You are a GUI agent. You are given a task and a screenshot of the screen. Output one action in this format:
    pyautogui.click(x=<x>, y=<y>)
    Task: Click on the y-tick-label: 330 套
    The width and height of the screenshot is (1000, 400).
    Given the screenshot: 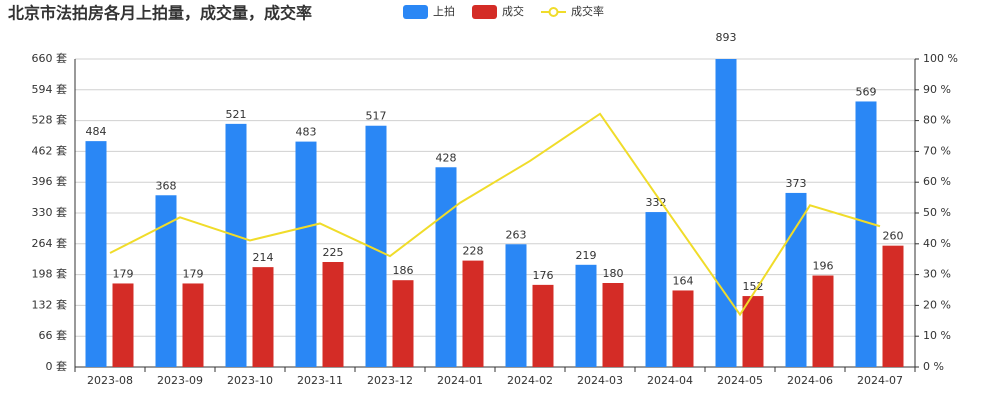 What is the action you would take?
    pyautogui.click(x=50, y=212)
    